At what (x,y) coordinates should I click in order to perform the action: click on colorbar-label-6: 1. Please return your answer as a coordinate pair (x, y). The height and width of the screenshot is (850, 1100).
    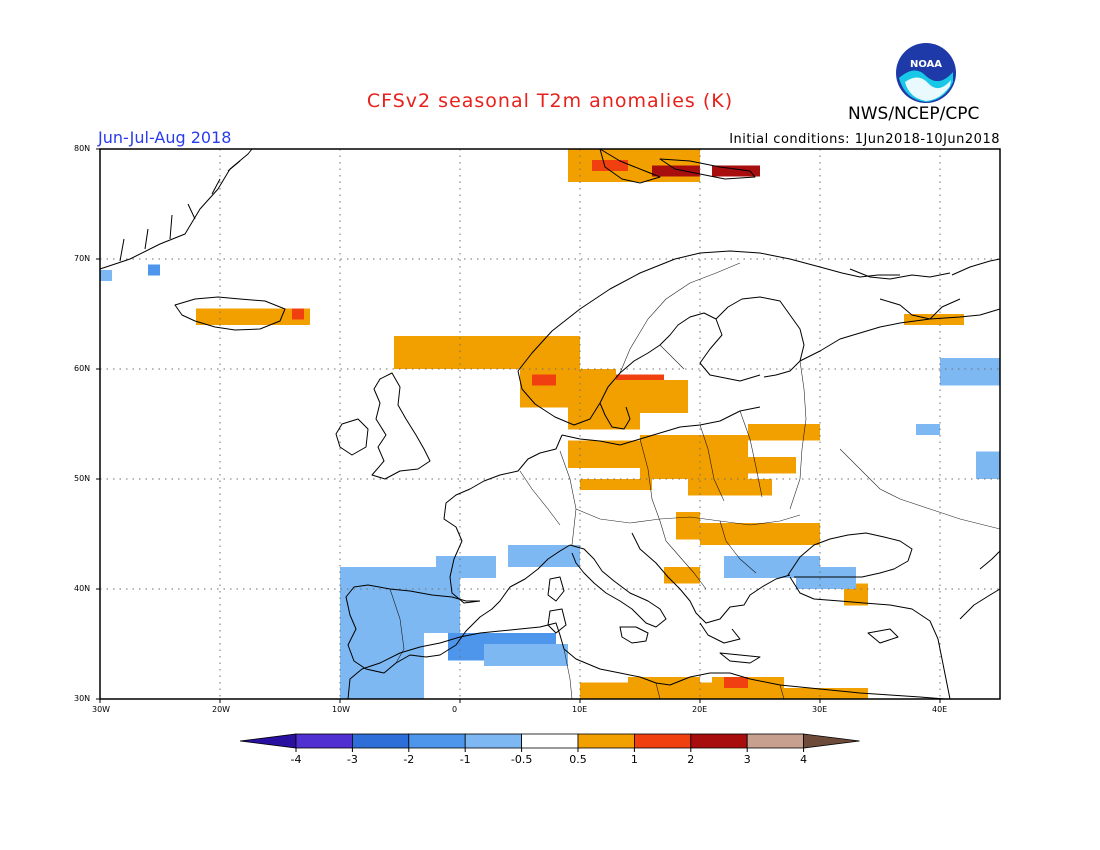
    Looking at the image, I should click on (634, 759).